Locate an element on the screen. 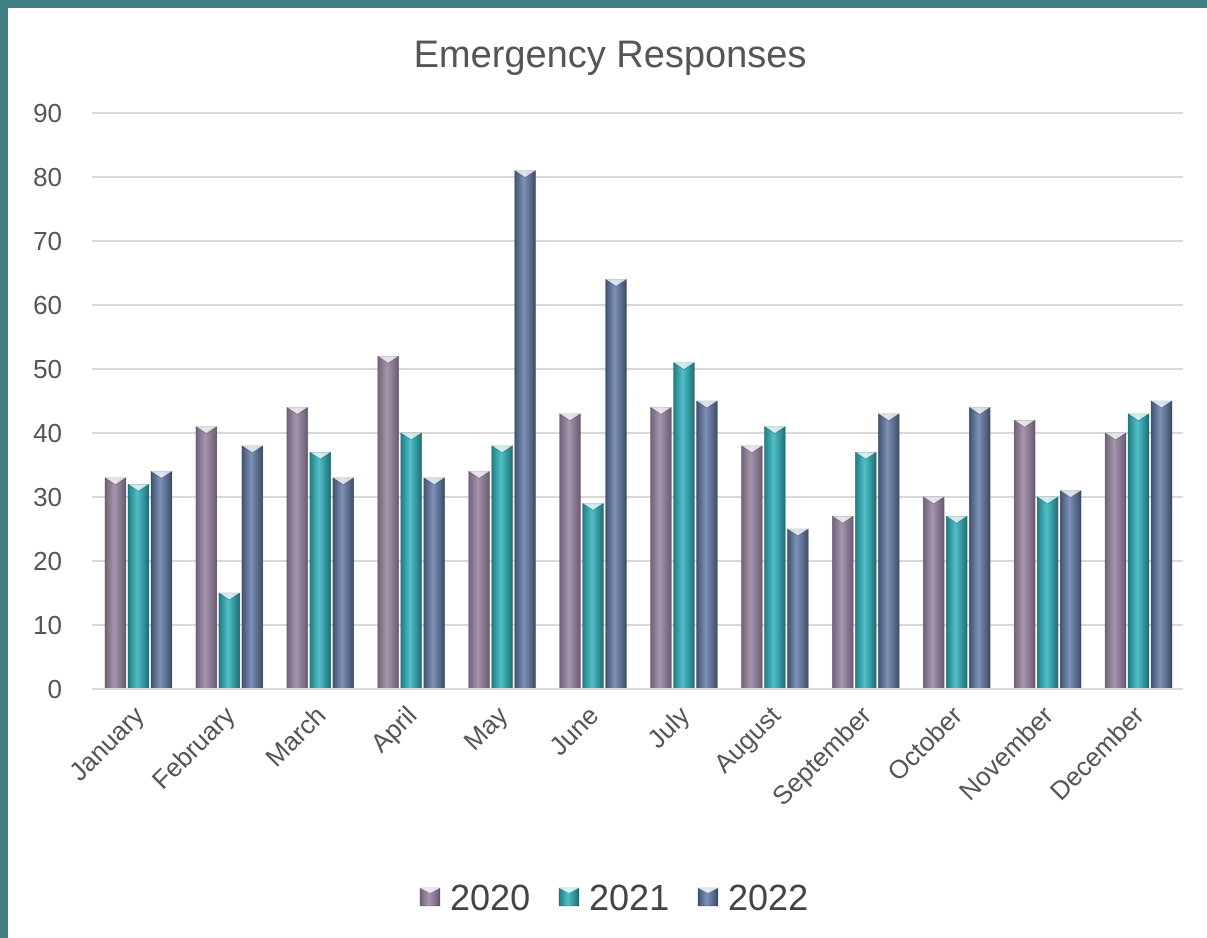 The width and height of the screenshot is (1207, 938). bar-2021-november is located at coordinates (1047, 593).